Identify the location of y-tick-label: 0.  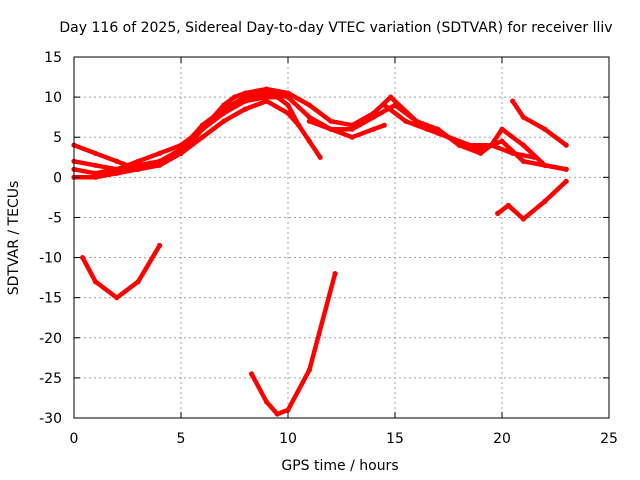
(57, 178).